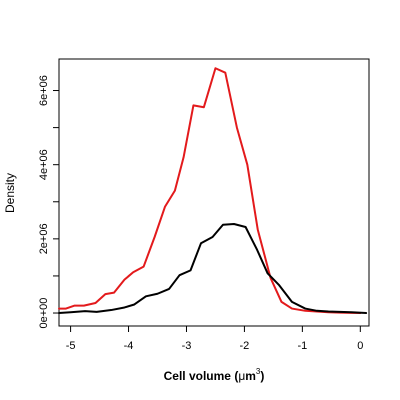  Describe the element at coordinates (250, 376) in the screenshot. I see `x-axis-unit-m: m` at that location.